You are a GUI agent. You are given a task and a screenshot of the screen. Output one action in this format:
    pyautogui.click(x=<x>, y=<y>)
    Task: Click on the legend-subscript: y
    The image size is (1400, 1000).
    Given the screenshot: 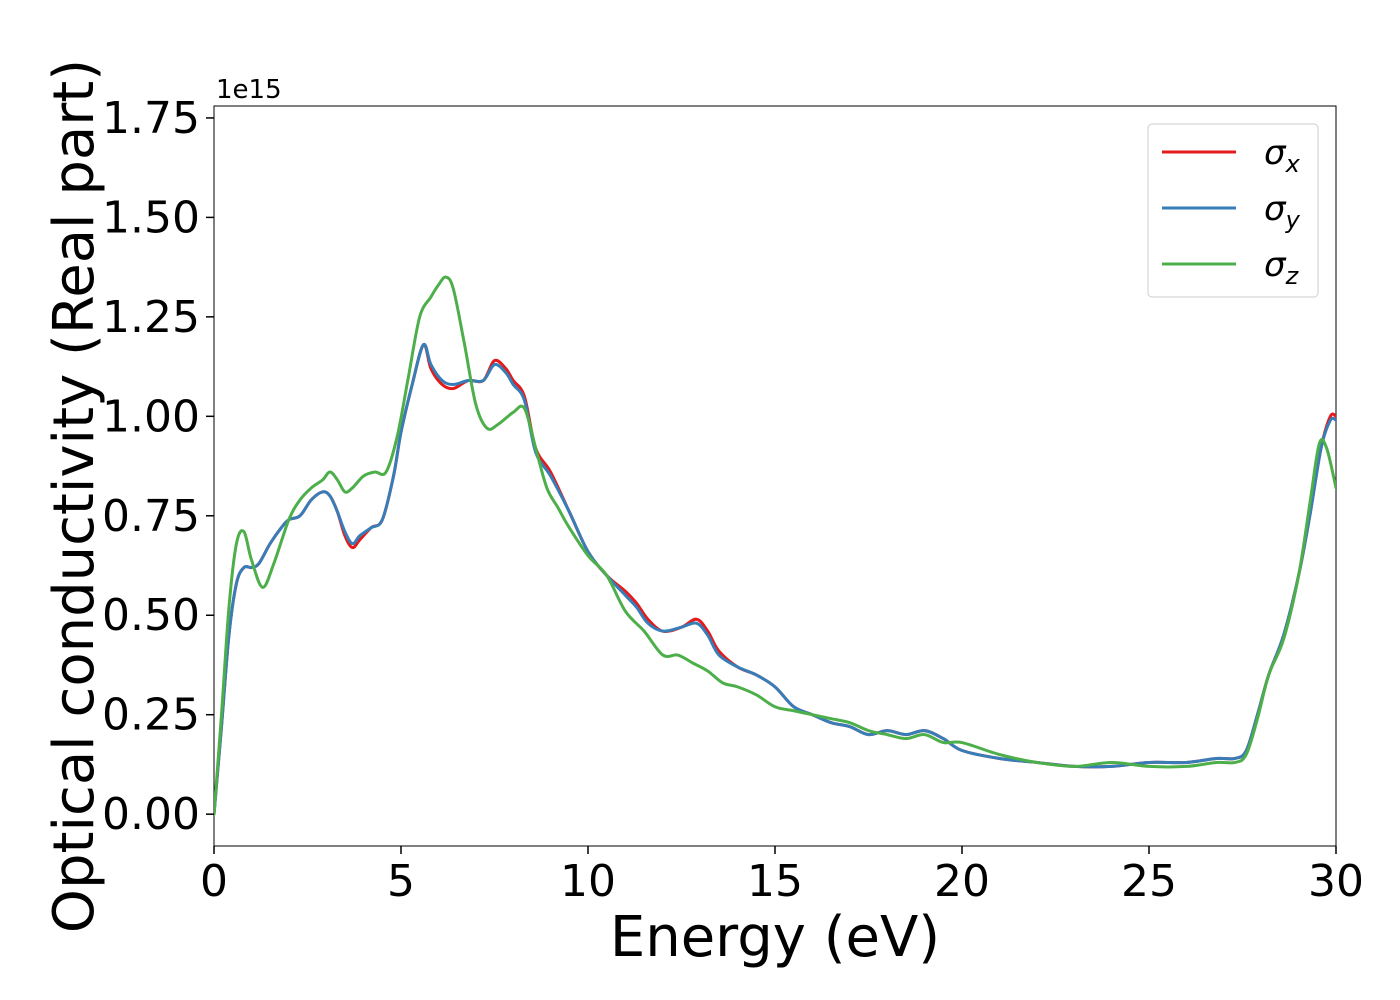 What is the action you would take?
    pyautogui.click(x=1293, y=220)
    